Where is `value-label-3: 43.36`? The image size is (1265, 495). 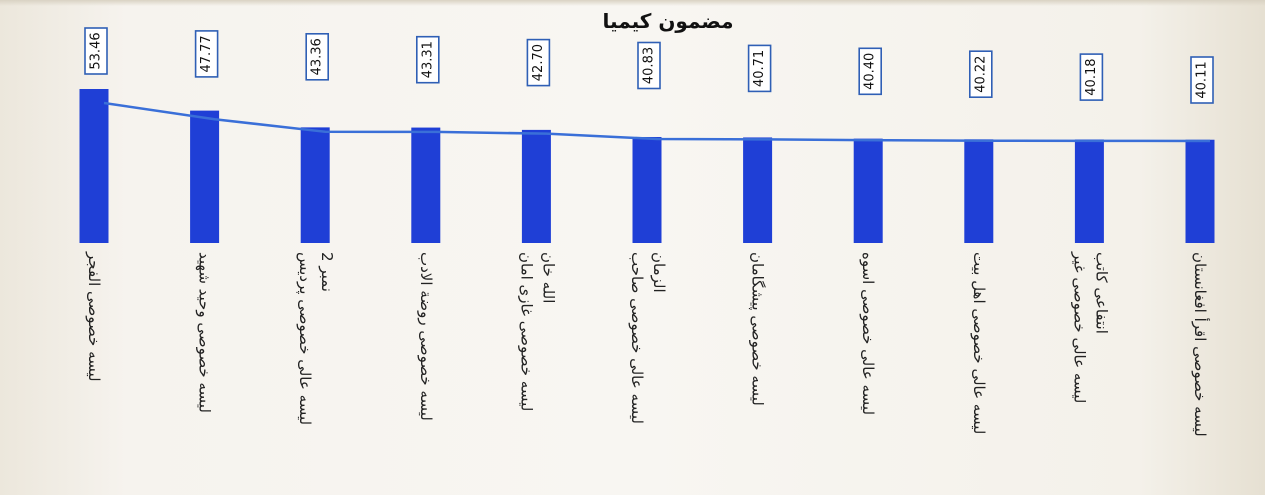
value-label-3: 43.36 is located at coordinates (317, 56).